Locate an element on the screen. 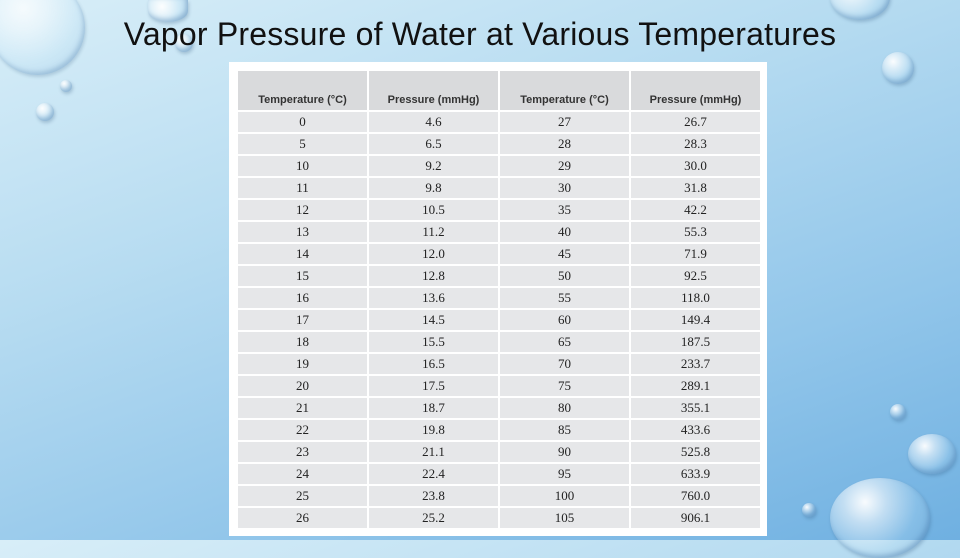 The image size is (960, 558). pressure-cell: 12.8 is located at coordinates (433, 276).